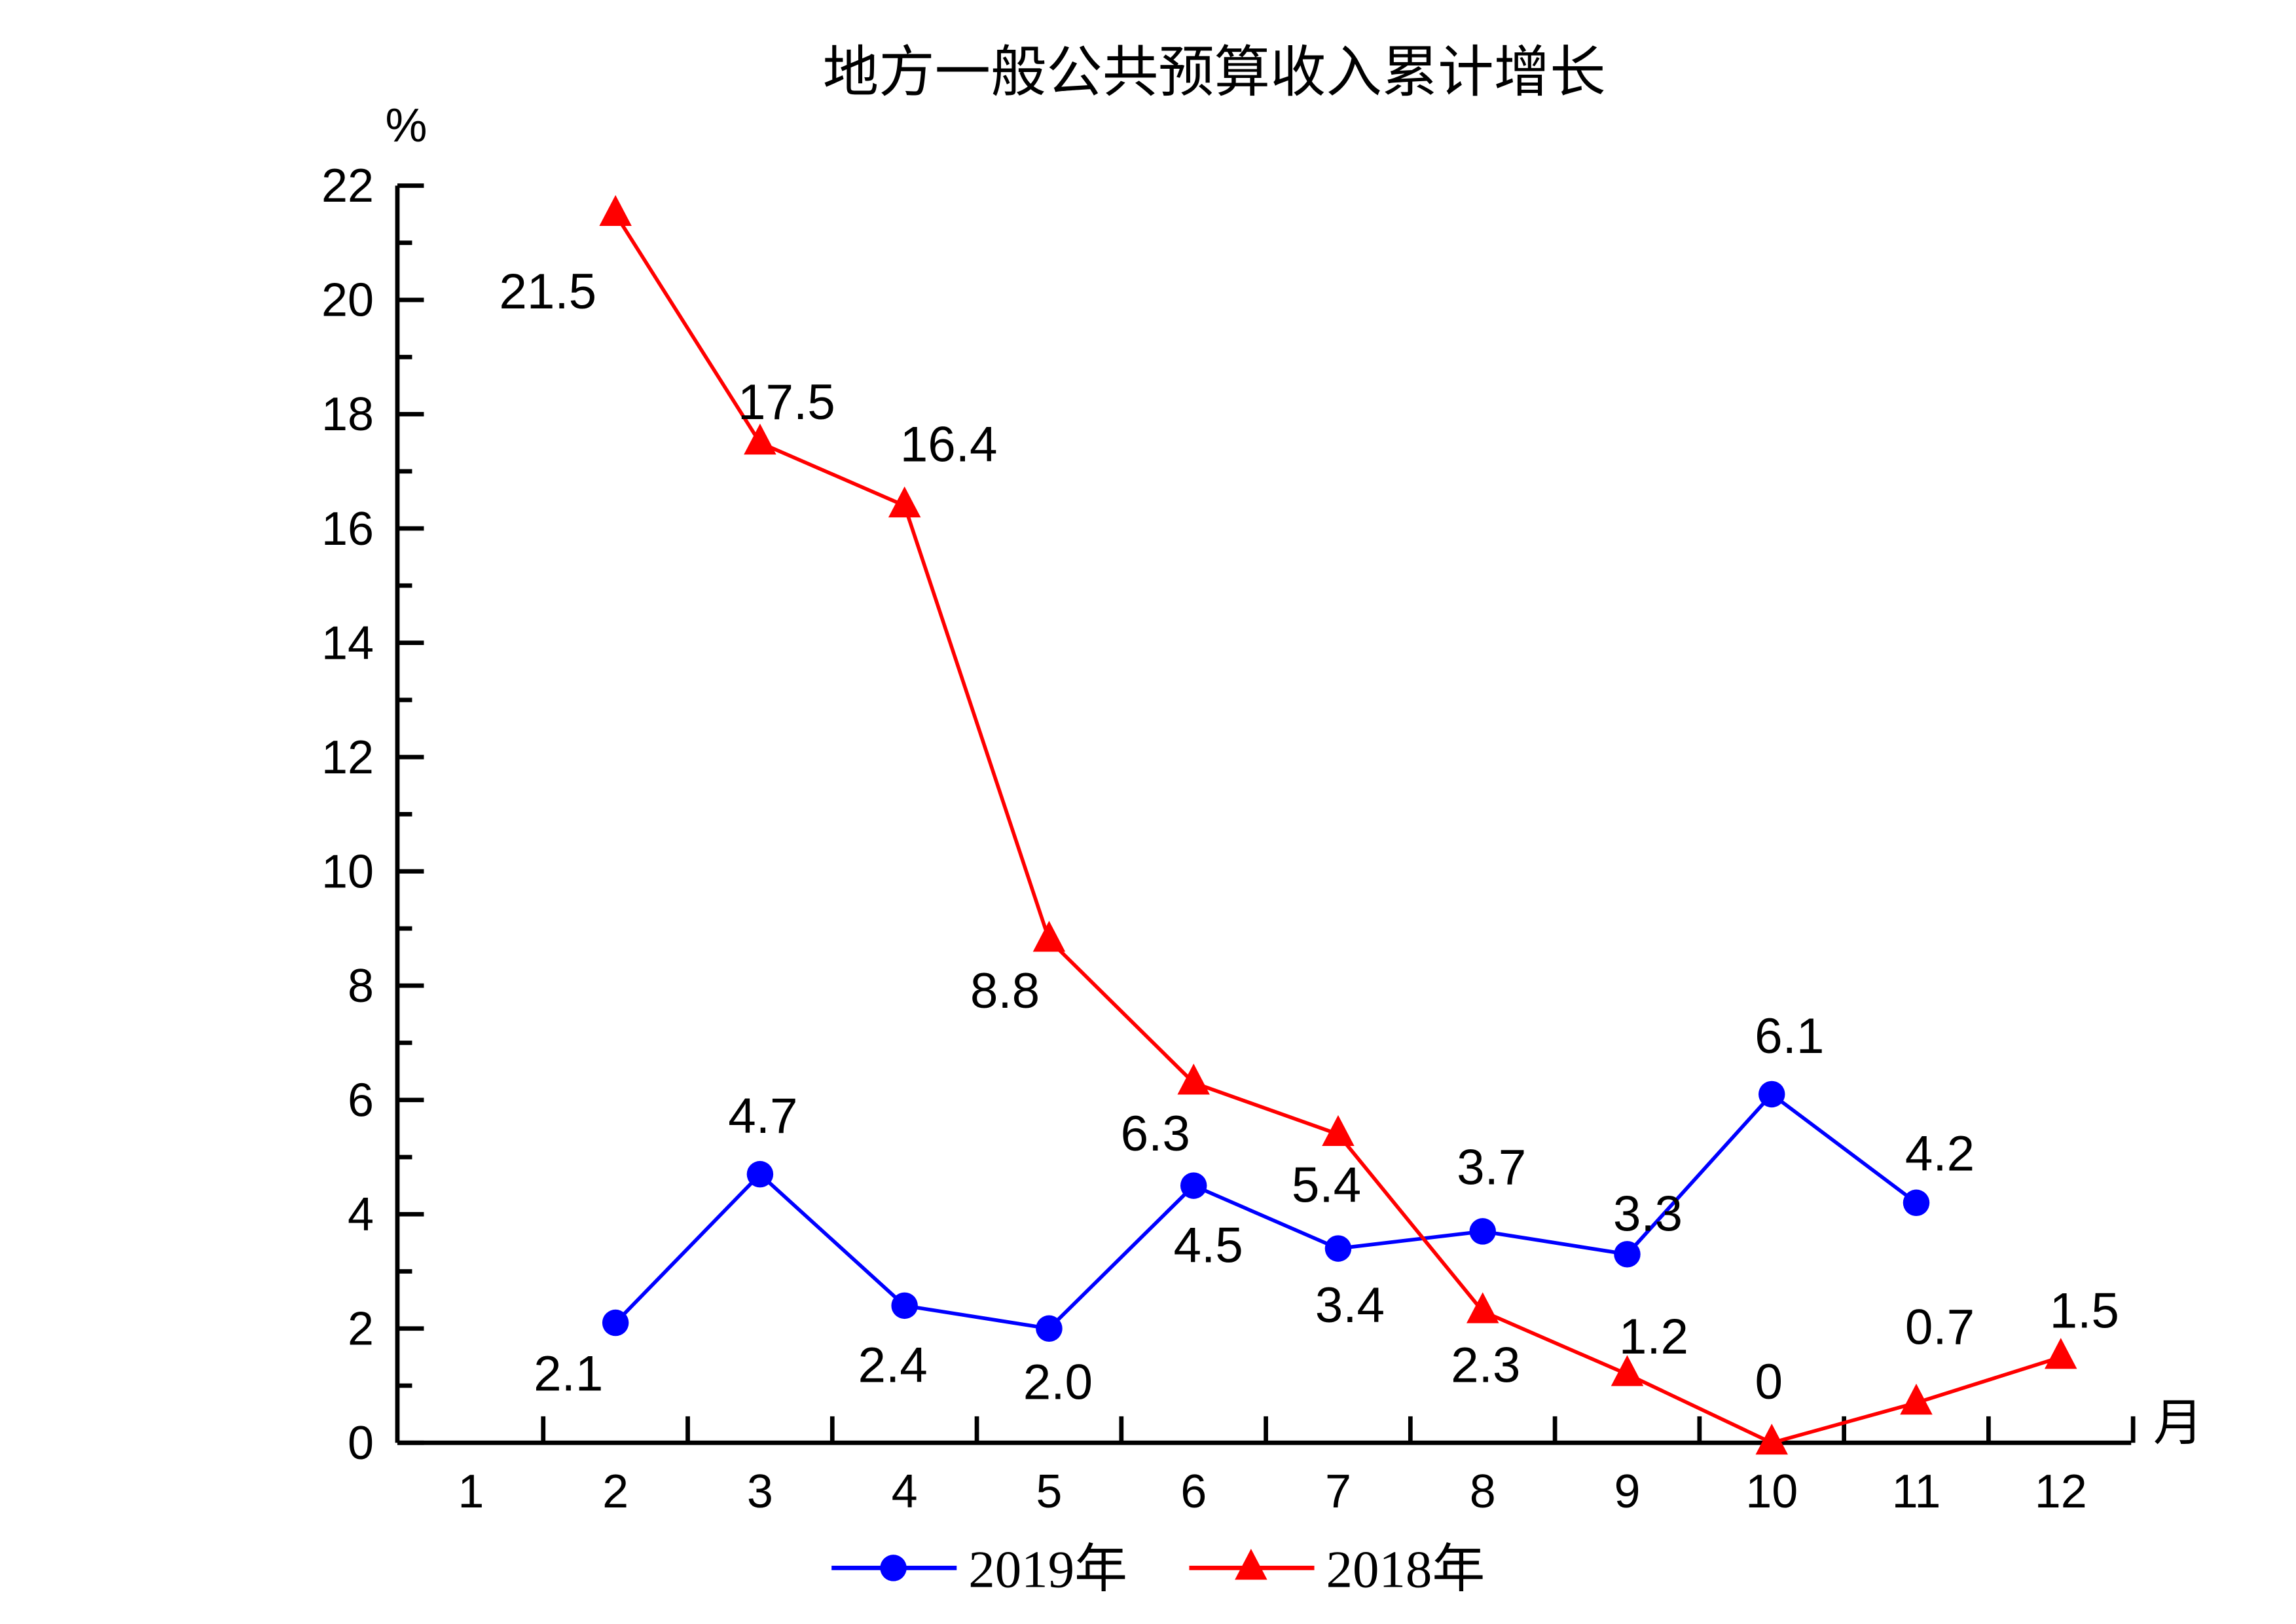 The width and height of the screenshot is (2296, 1624). Describe the element at coordinates (406, 126) in the screenshot. I see `y-axis-label: %` at that location.